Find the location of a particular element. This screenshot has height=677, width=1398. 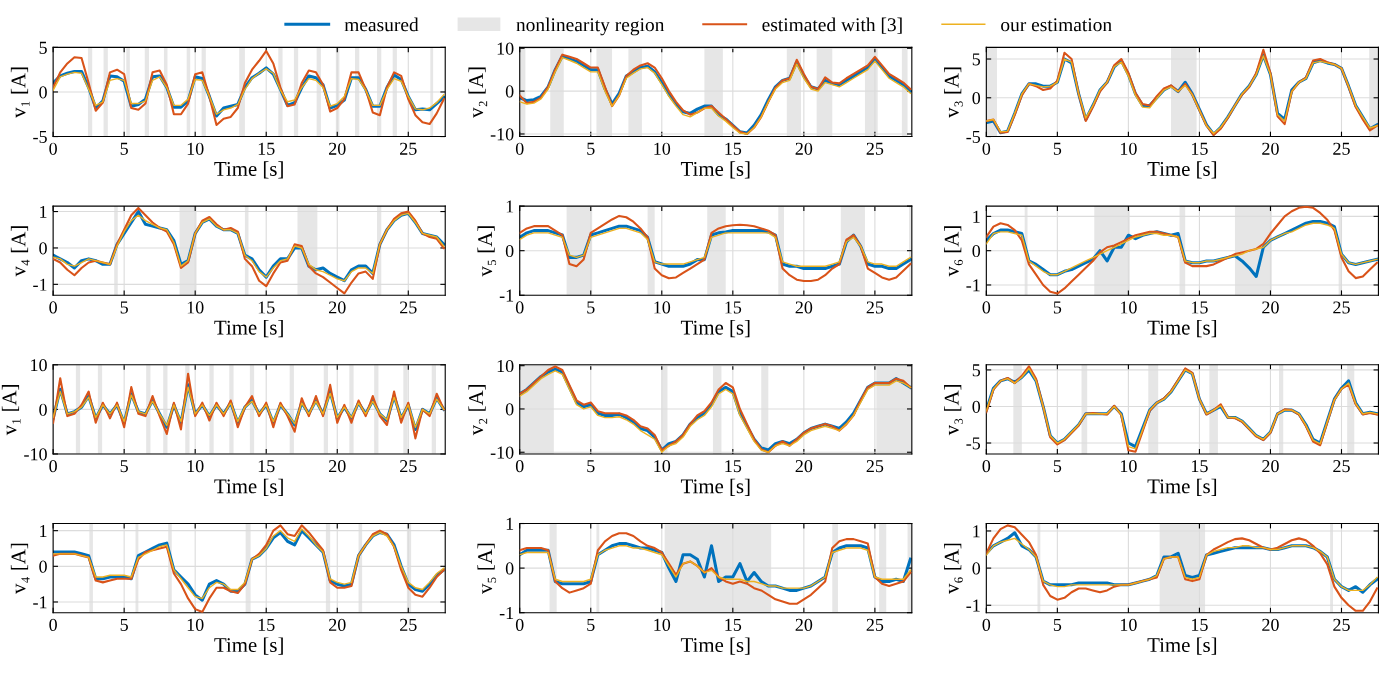

legend-label: our estimation is located at coordinates (1056, 25).